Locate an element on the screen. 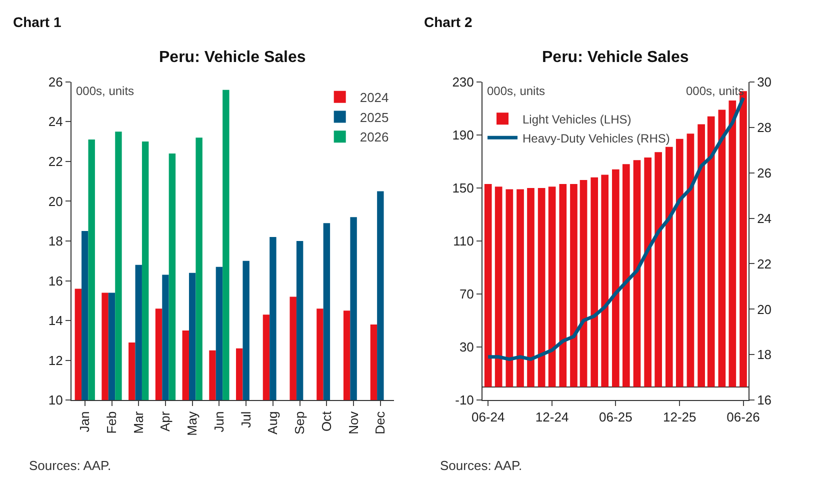 The width and height of the screenshot is (828, 483). x-tick-label: Aug is located at coordinates (272, 422).